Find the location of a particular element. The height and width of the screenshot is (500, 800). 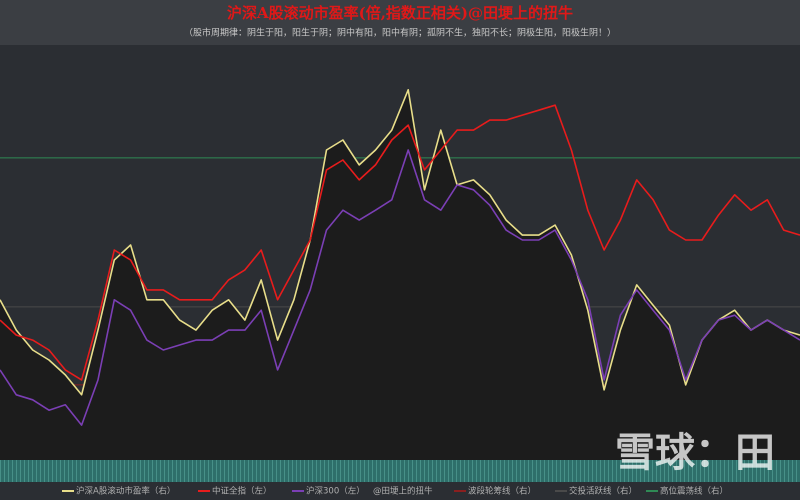

legend-label: 交投活跃线（右） is located at coordinates (603, 491).